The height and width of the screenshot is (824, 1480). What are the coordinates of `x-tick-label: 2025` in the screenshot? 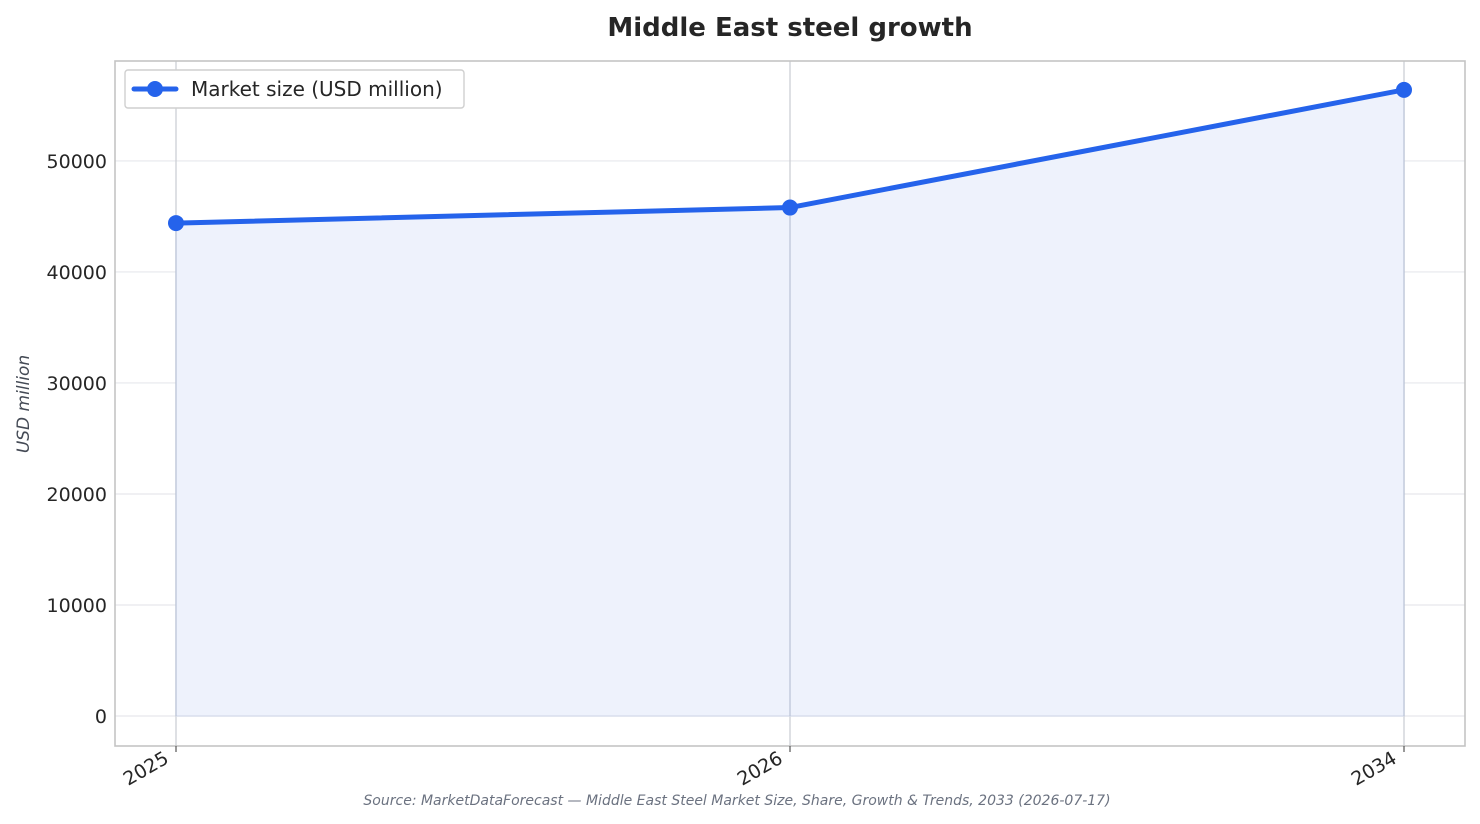 It's located at (146, 768).